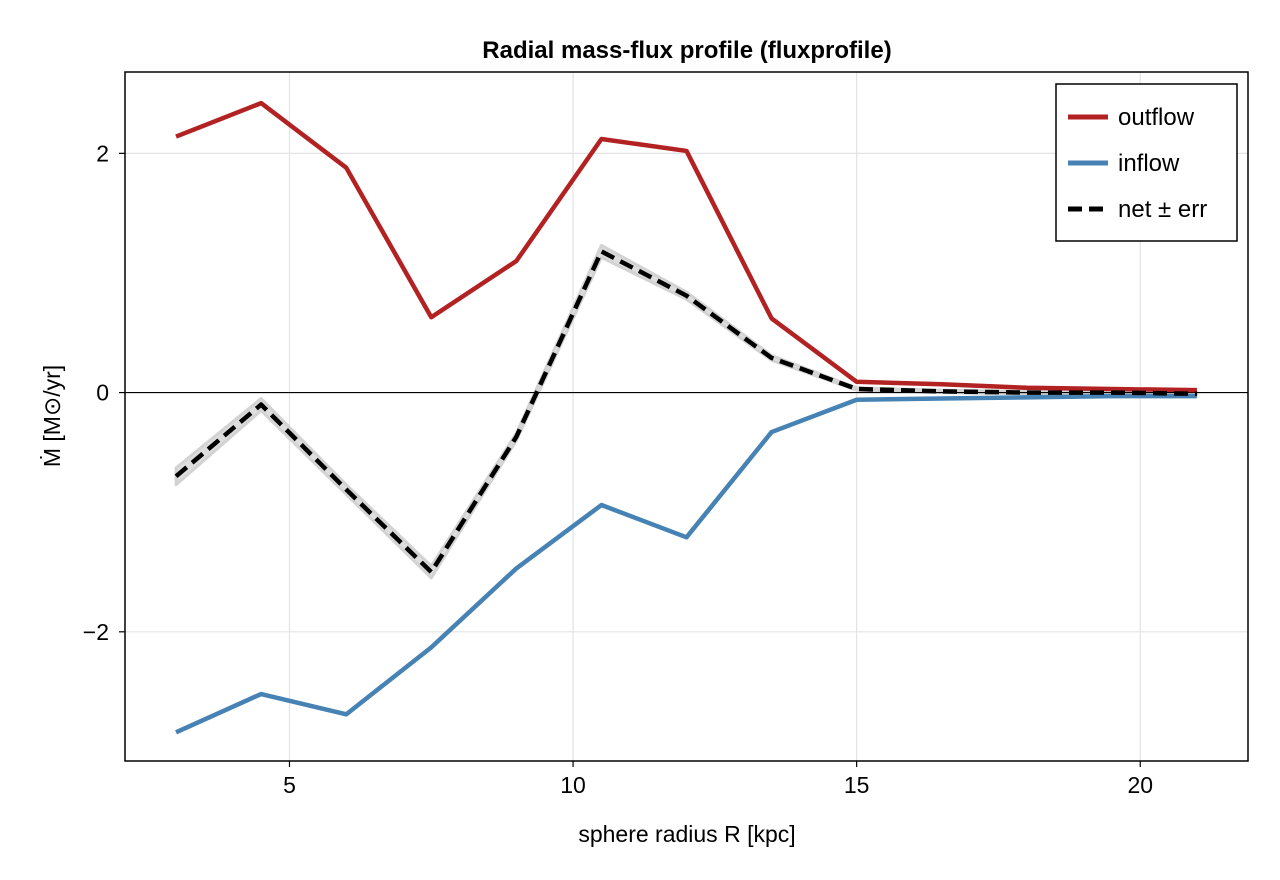  I want to click on x-tick-label: 5, so click(289, 785).